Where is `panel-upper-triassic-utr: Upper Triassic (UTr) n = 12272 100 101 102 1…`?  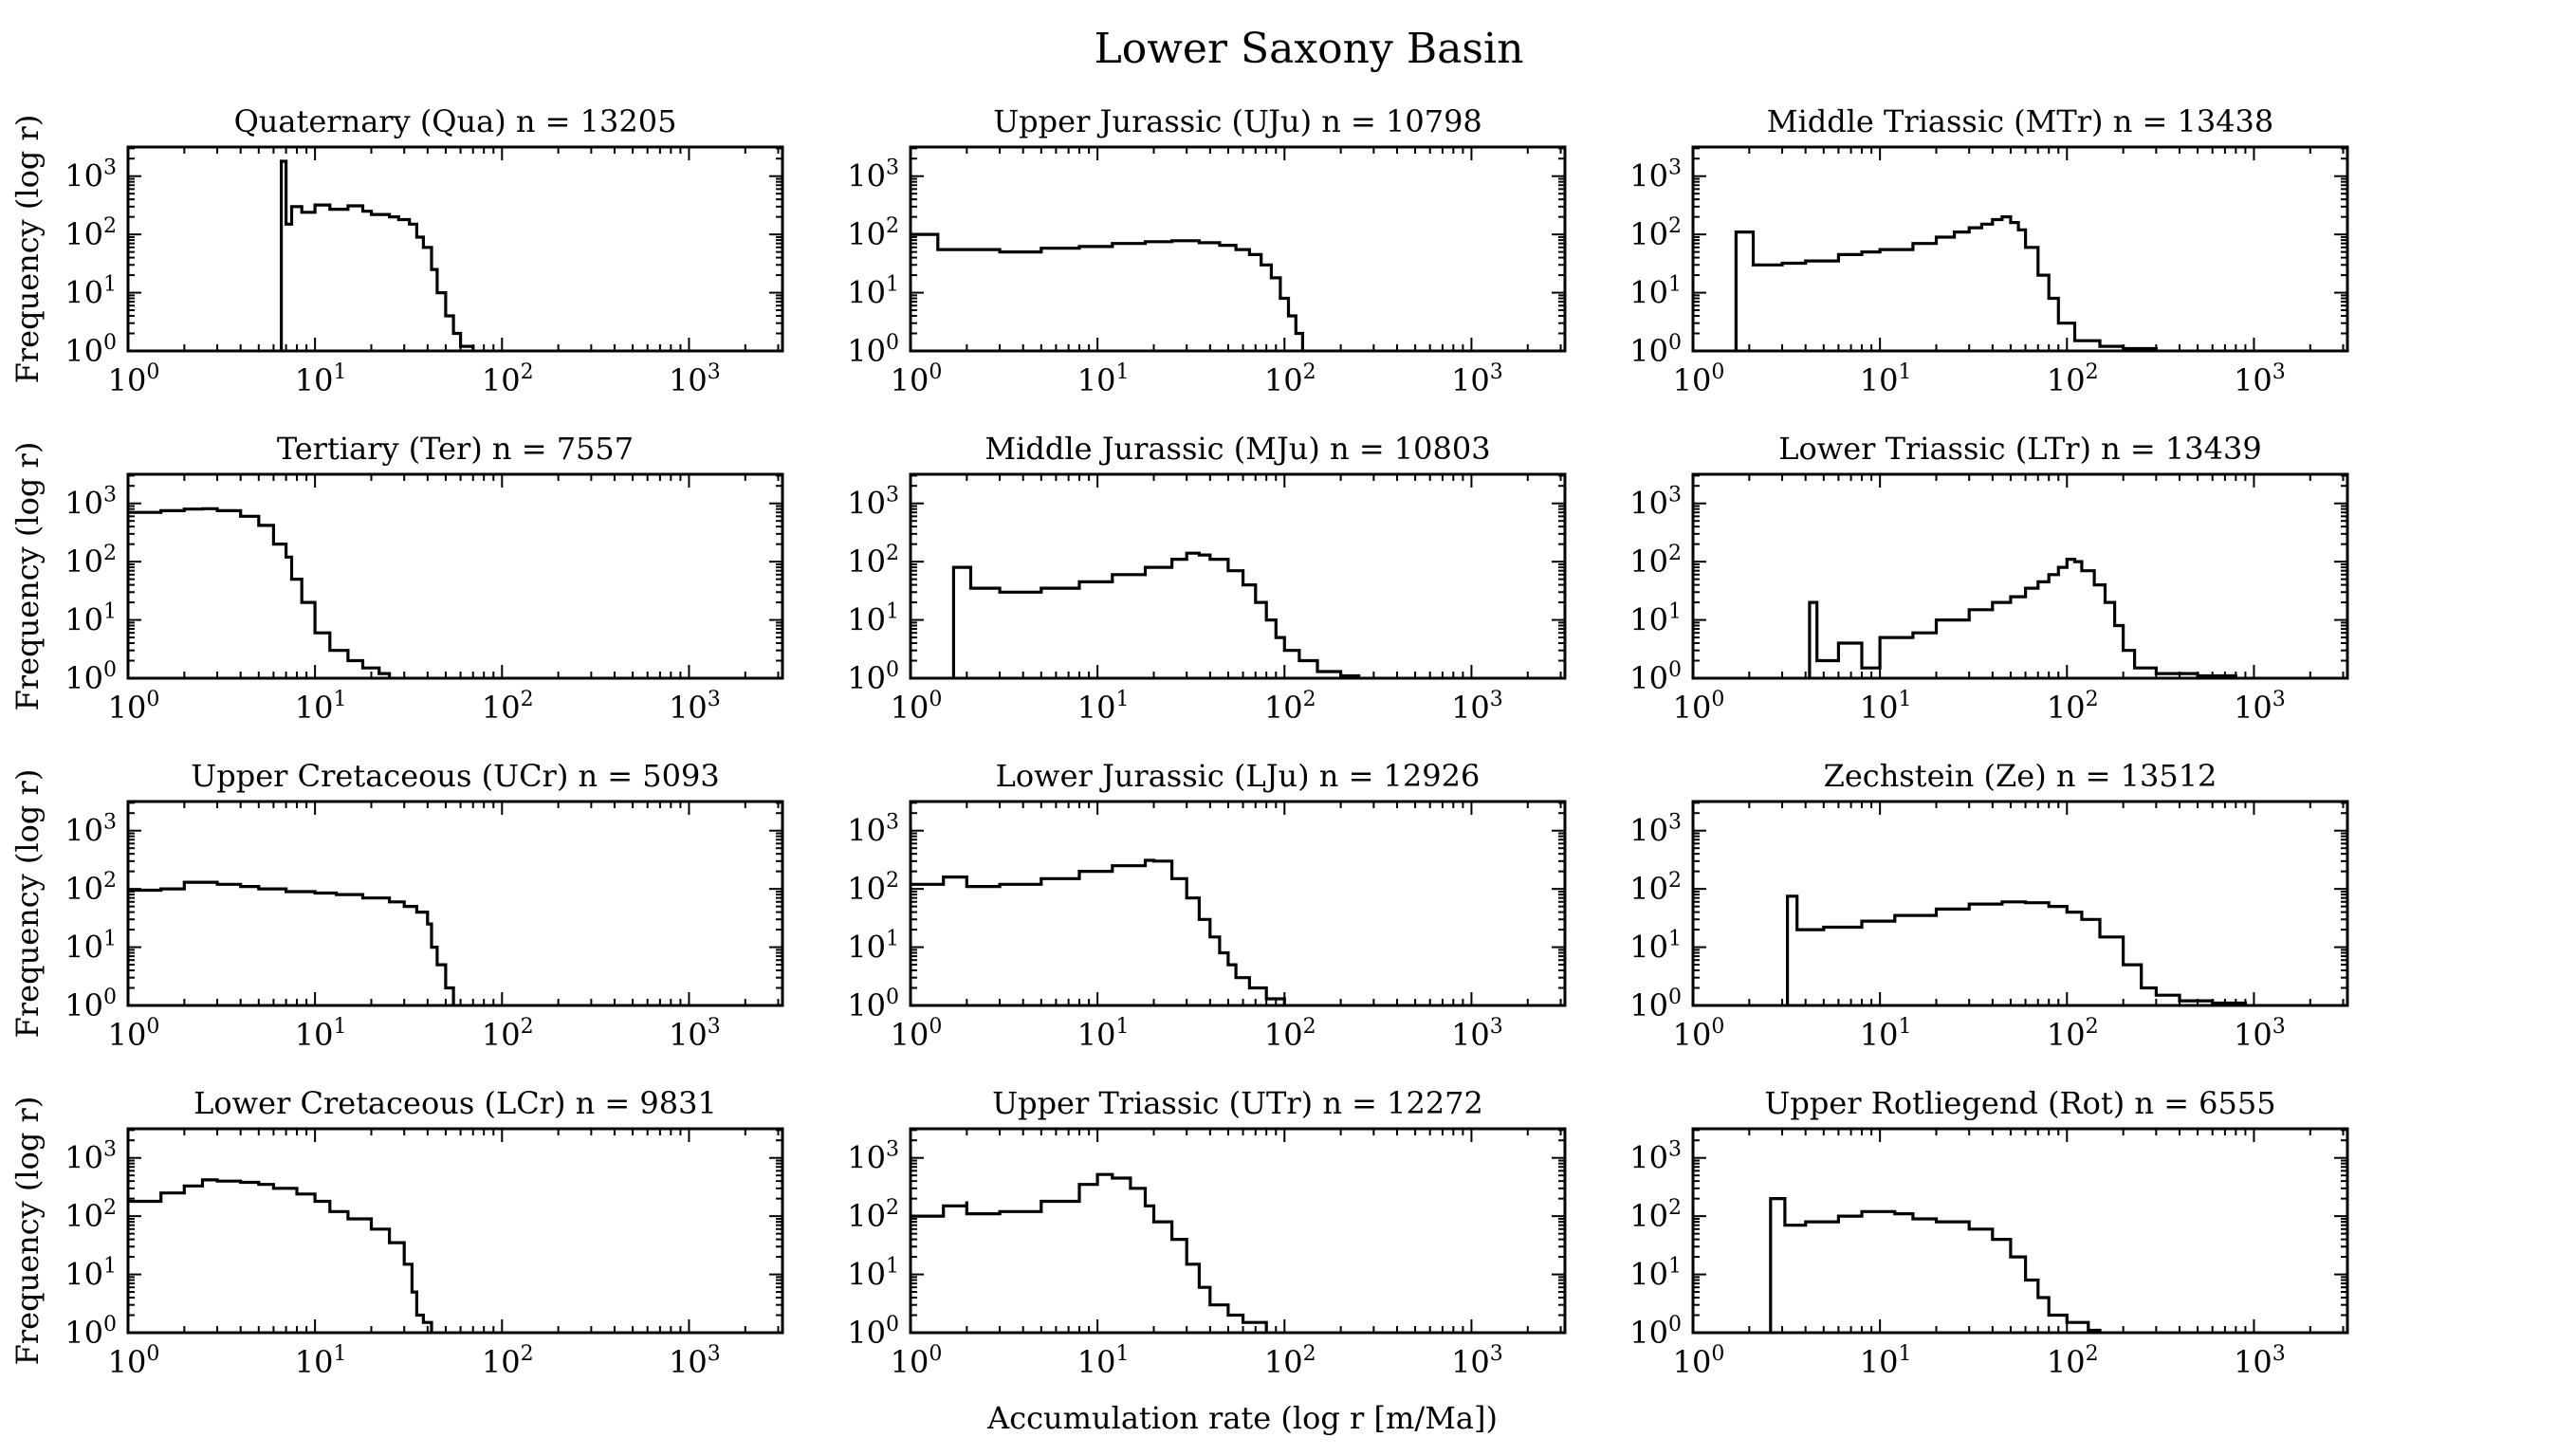 panel-upper-triassic-utr: Upper Triassic (UTr) n = 12272 100 101 102 1… is located at coordinates (1207, 1232).